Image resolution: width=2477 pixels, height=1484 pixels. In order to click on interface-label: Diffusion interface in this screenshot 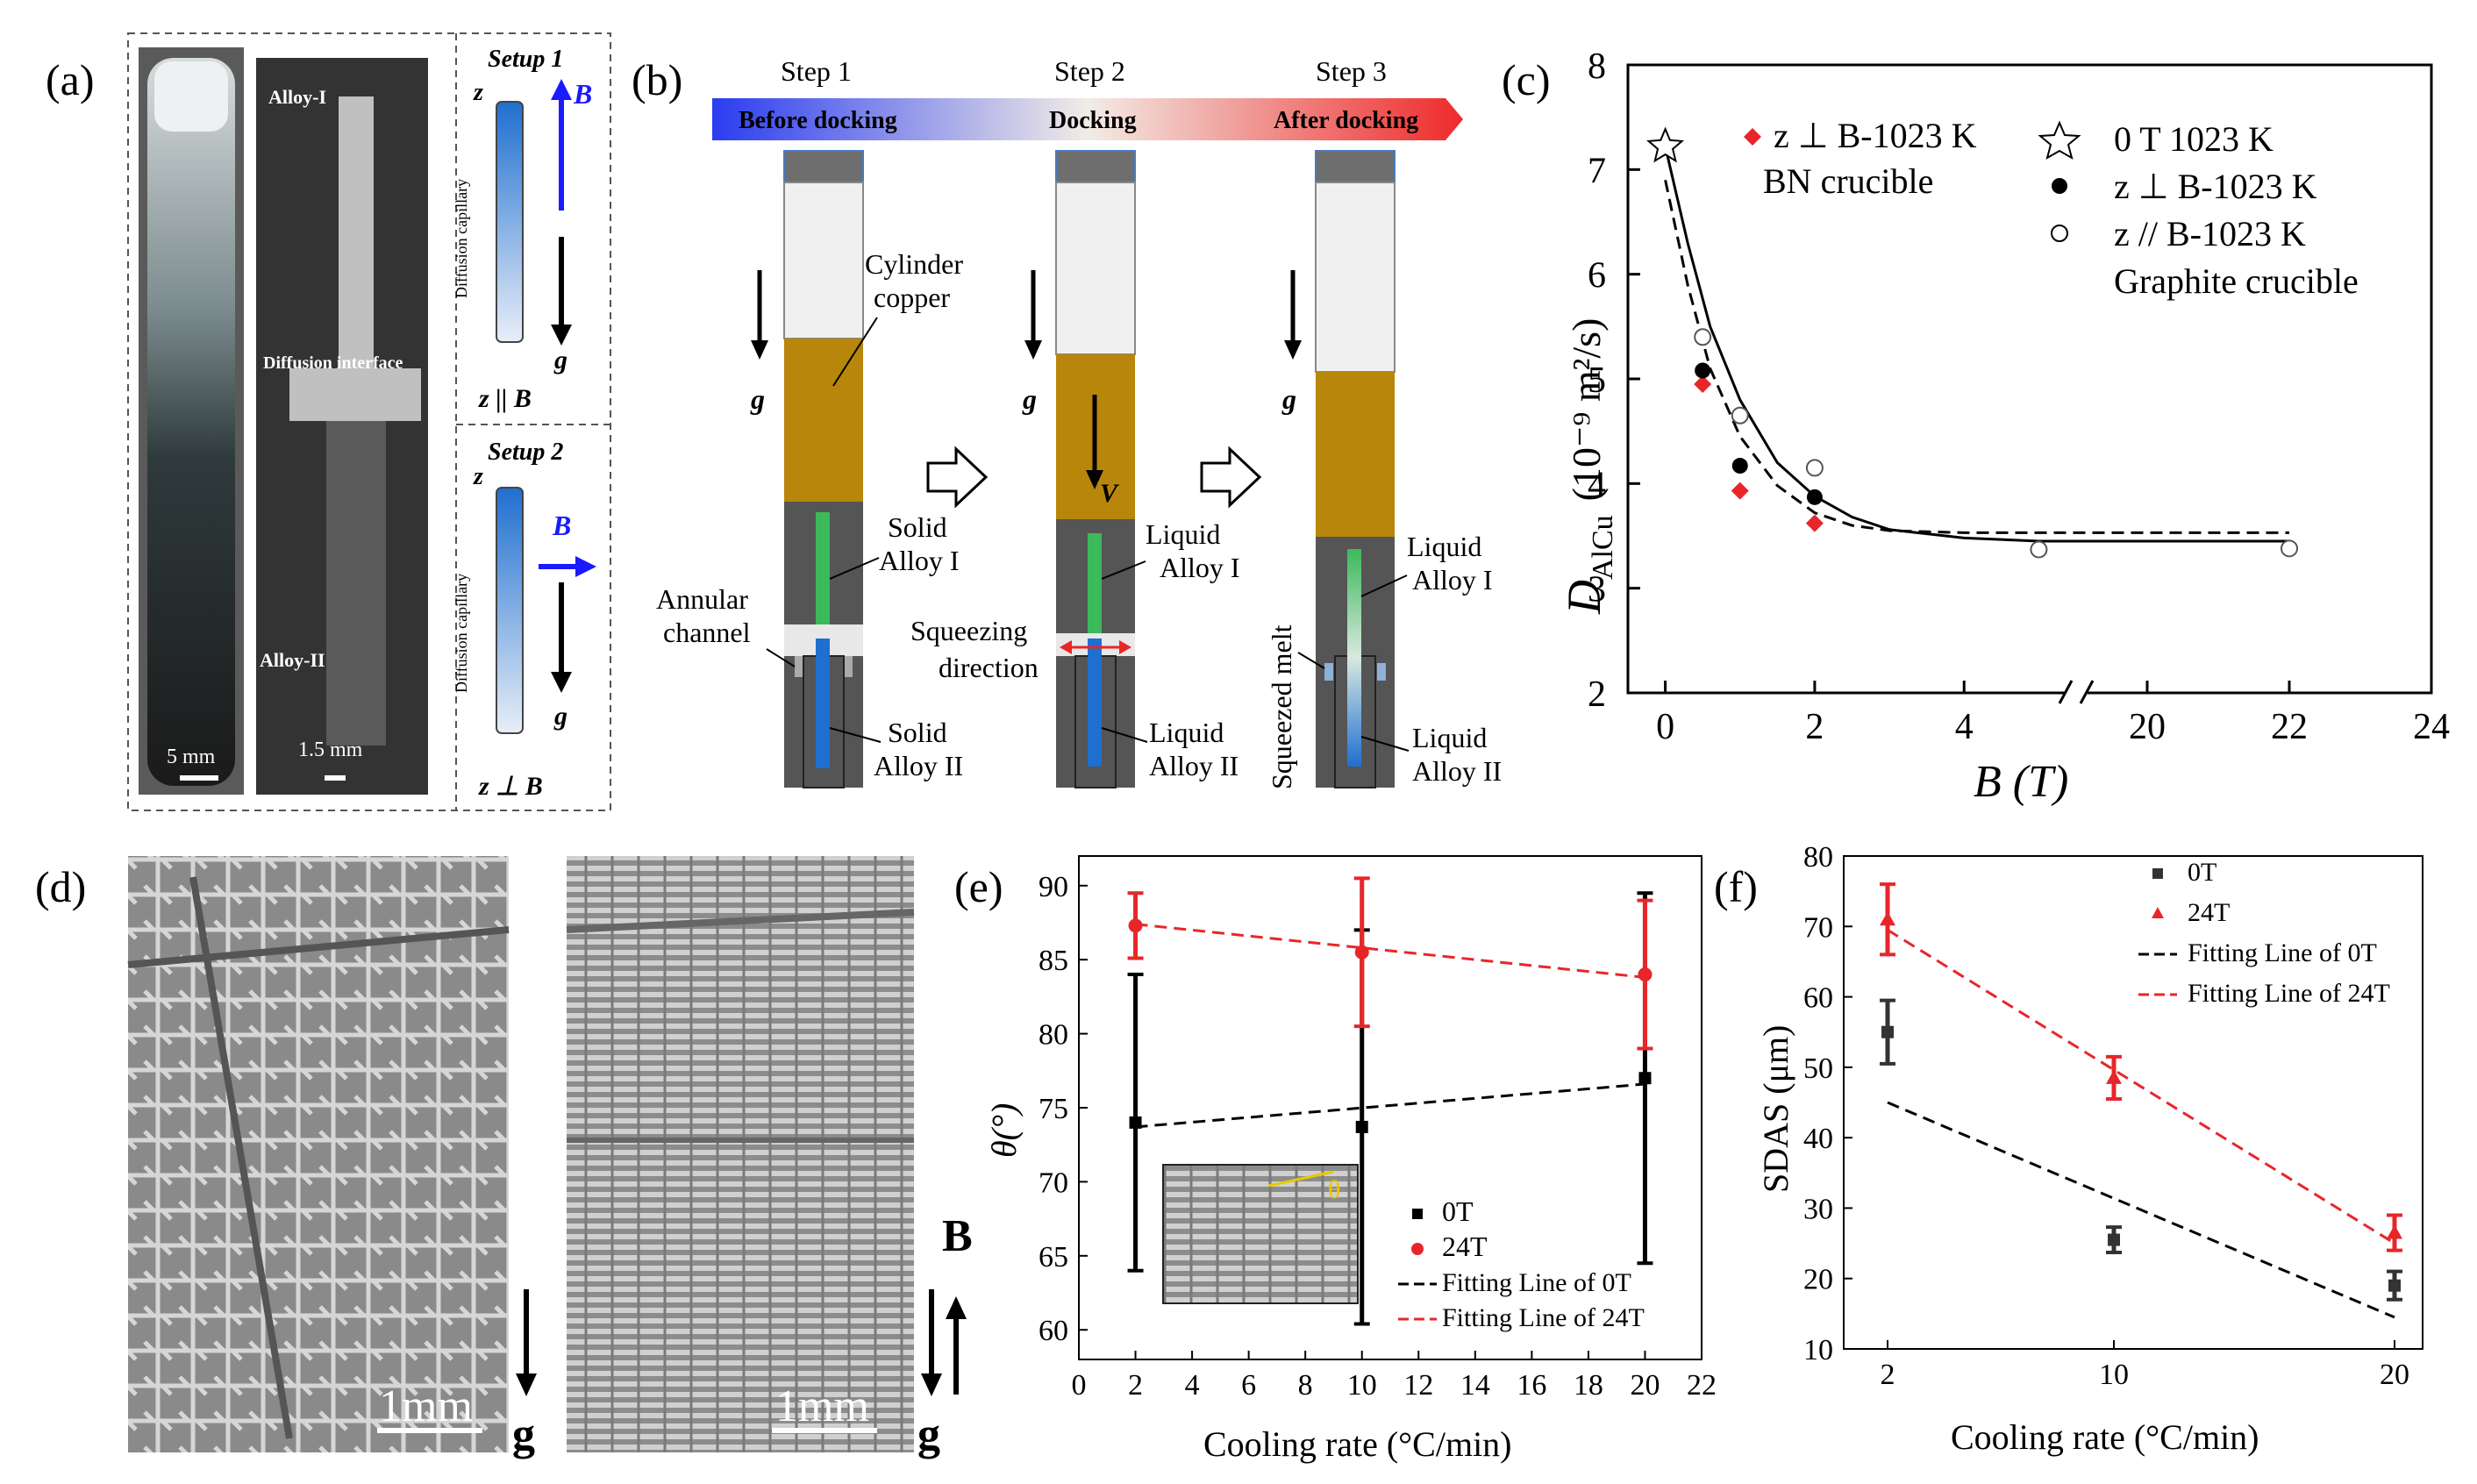, I will do `click(333, 363)`.